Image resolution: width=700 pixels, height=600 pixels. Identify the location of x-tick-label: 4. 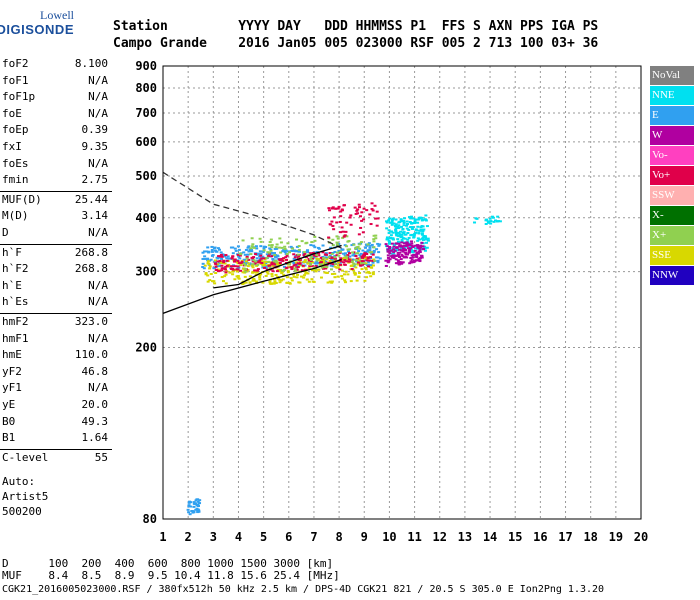
(238, 537).